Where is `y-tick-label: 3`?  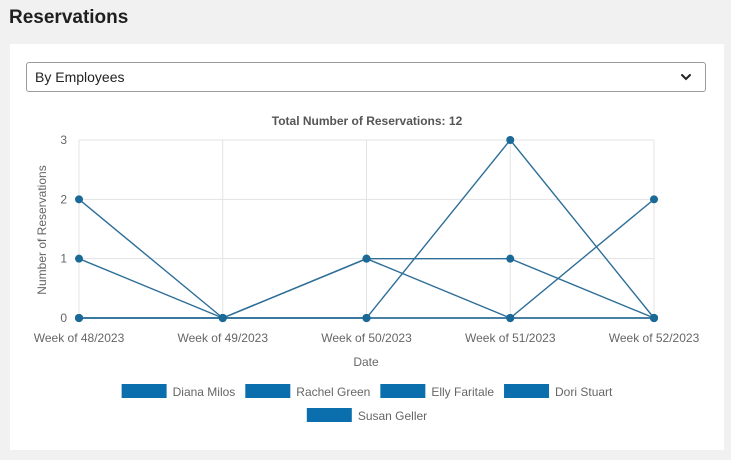
y-tick-label: 3 is located at coordinates (63, 140).